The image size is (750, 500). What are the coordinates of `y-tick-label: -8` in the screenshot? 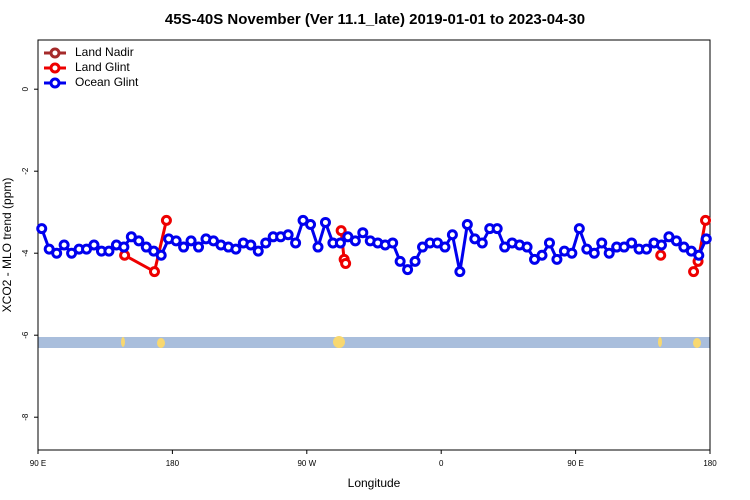 It's located at (25, 417).